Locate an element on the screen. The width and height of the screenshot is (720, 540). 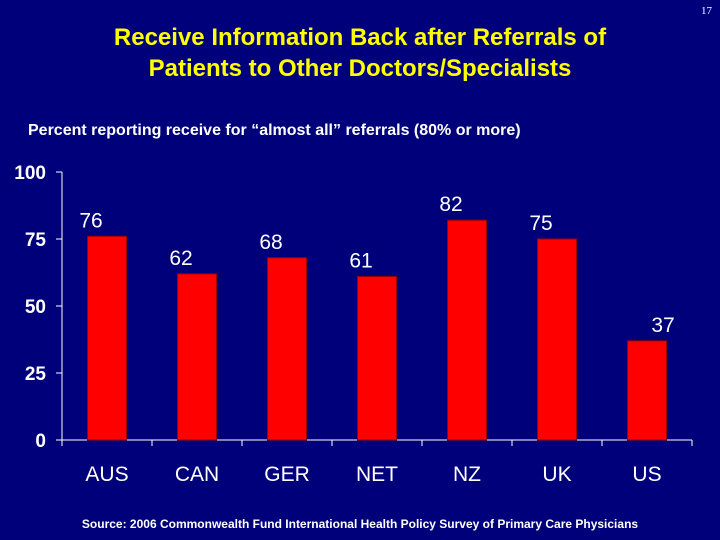
data-label: 76 is located at coordinates (90, 220).